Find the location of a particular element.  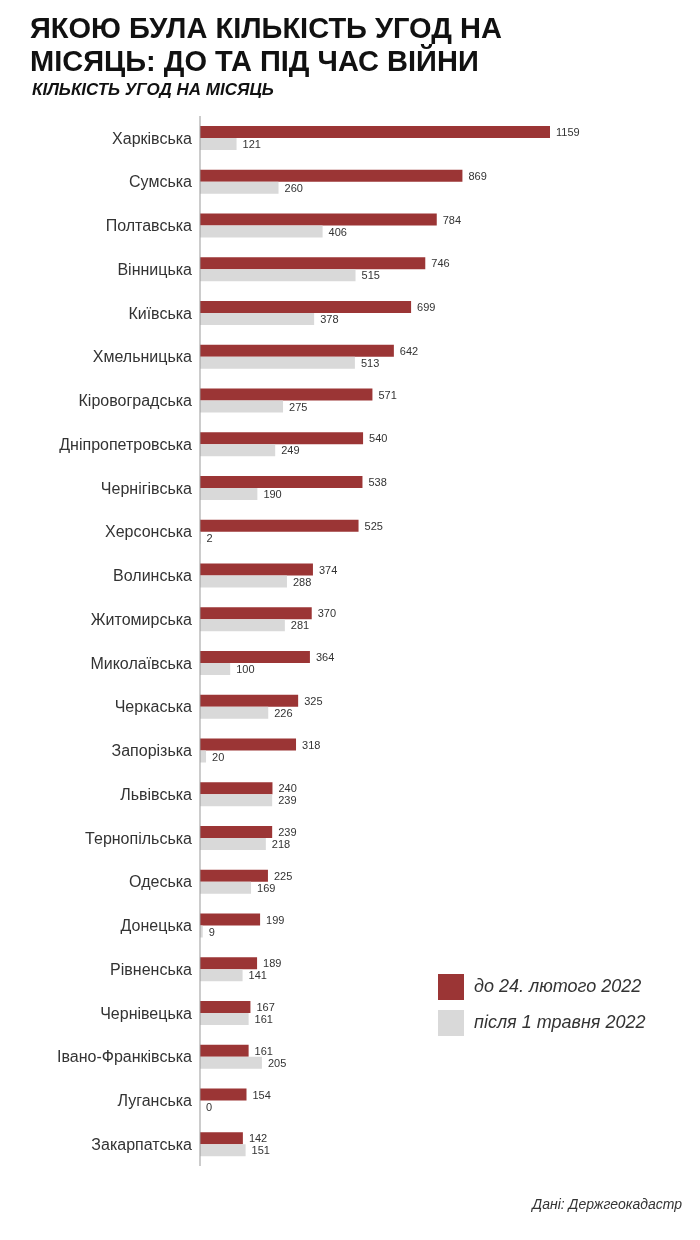

y-tick-label: Миколаївська is located at coordinates (141, 663).